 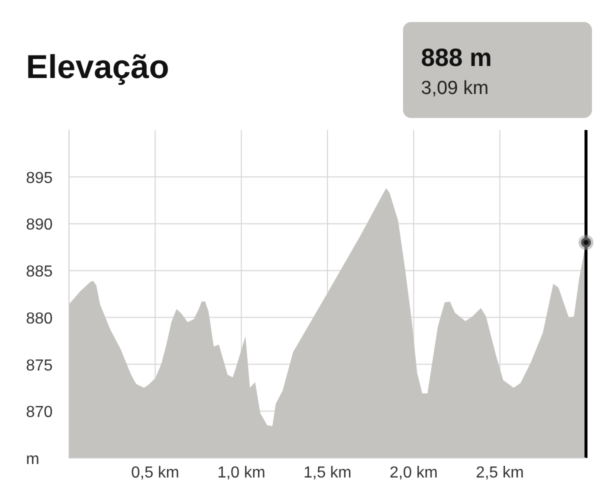 What do you see at coordinates (241, 473) in the screenshot?
I see `x-tick-label: 1,0 km` at bounding box center [241, 473].